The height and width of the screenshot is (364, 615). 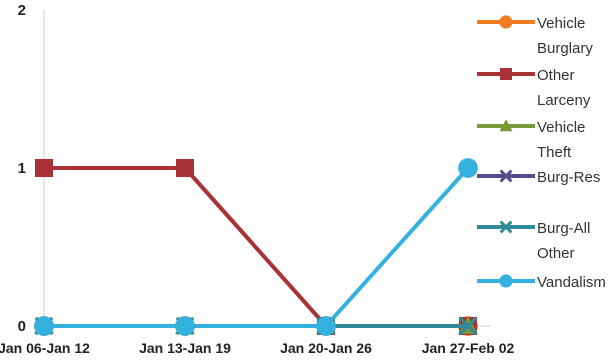 I want to click on x-tick-label: Jan 06-Jan 12, so click(x=45, y=348).